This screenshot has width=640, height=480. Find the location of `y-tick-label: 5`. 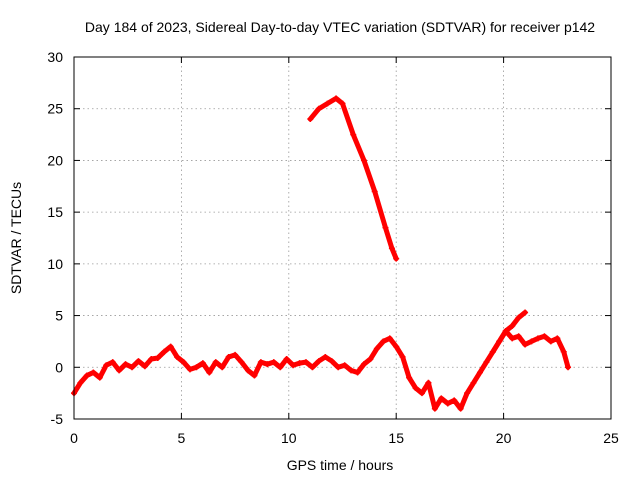

y-tick-label: 5 is located at coordinates (59, 316).